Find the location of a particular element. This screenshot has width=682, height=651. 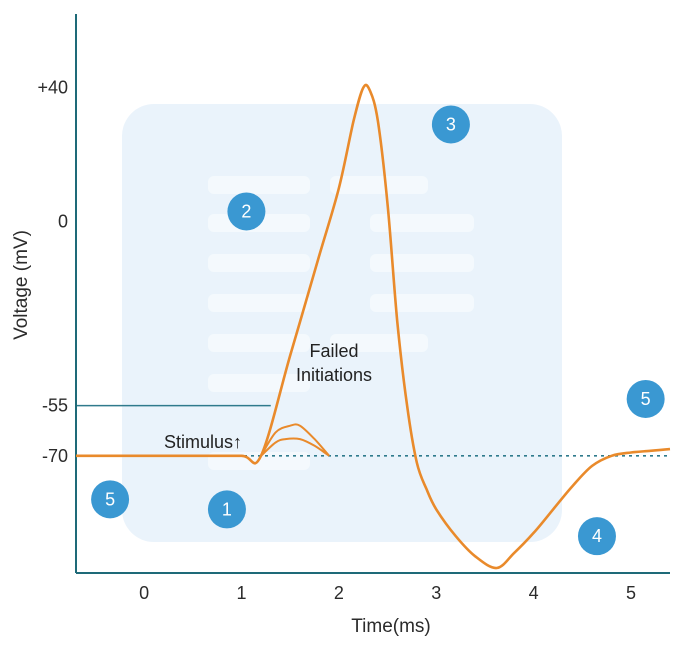

x-tick-label: 0 is located at coordinates (144, 593).